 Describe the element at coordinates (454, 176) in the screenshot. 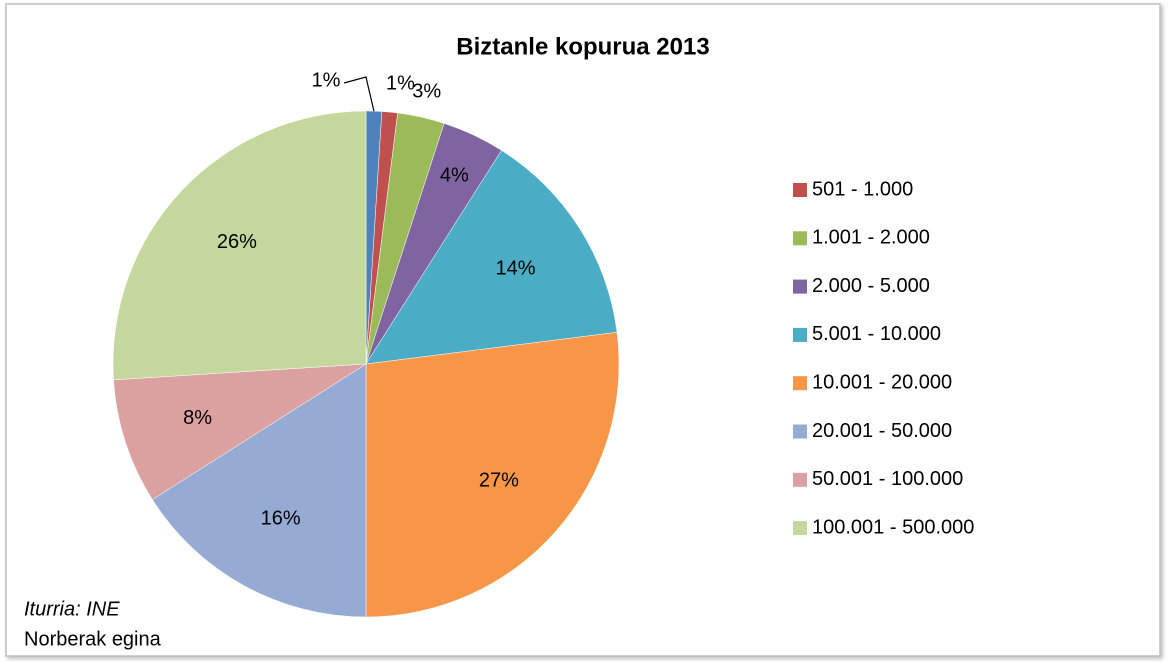

I see `data-label: 4%` at that location.